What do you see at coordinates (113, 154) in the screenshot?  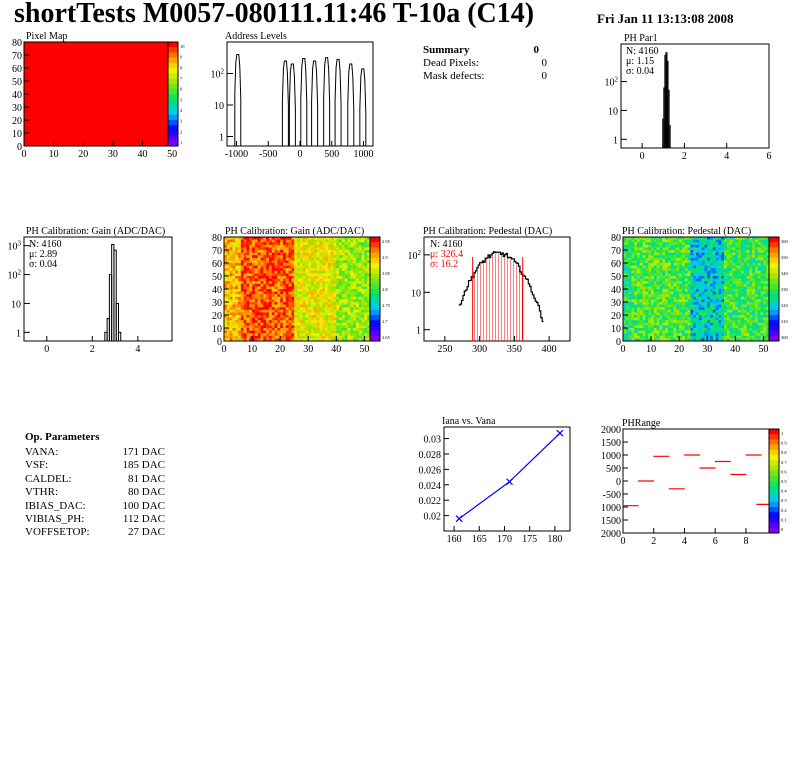 I see `pixel-map-xtick-label: 30` at bounding box center [113, 154].